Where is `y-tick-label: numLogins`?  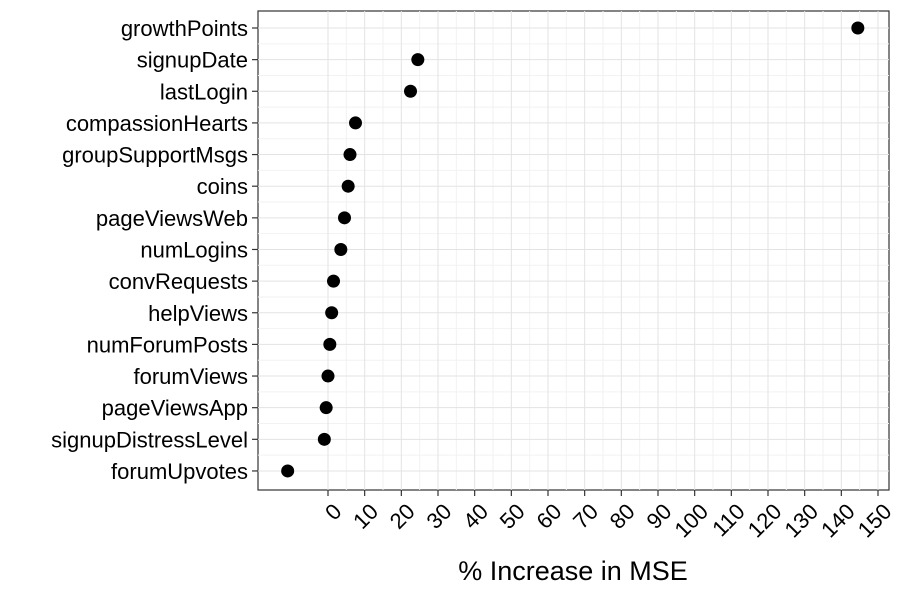 y-tick-label: numLogins is located at coordinates (194, 249).